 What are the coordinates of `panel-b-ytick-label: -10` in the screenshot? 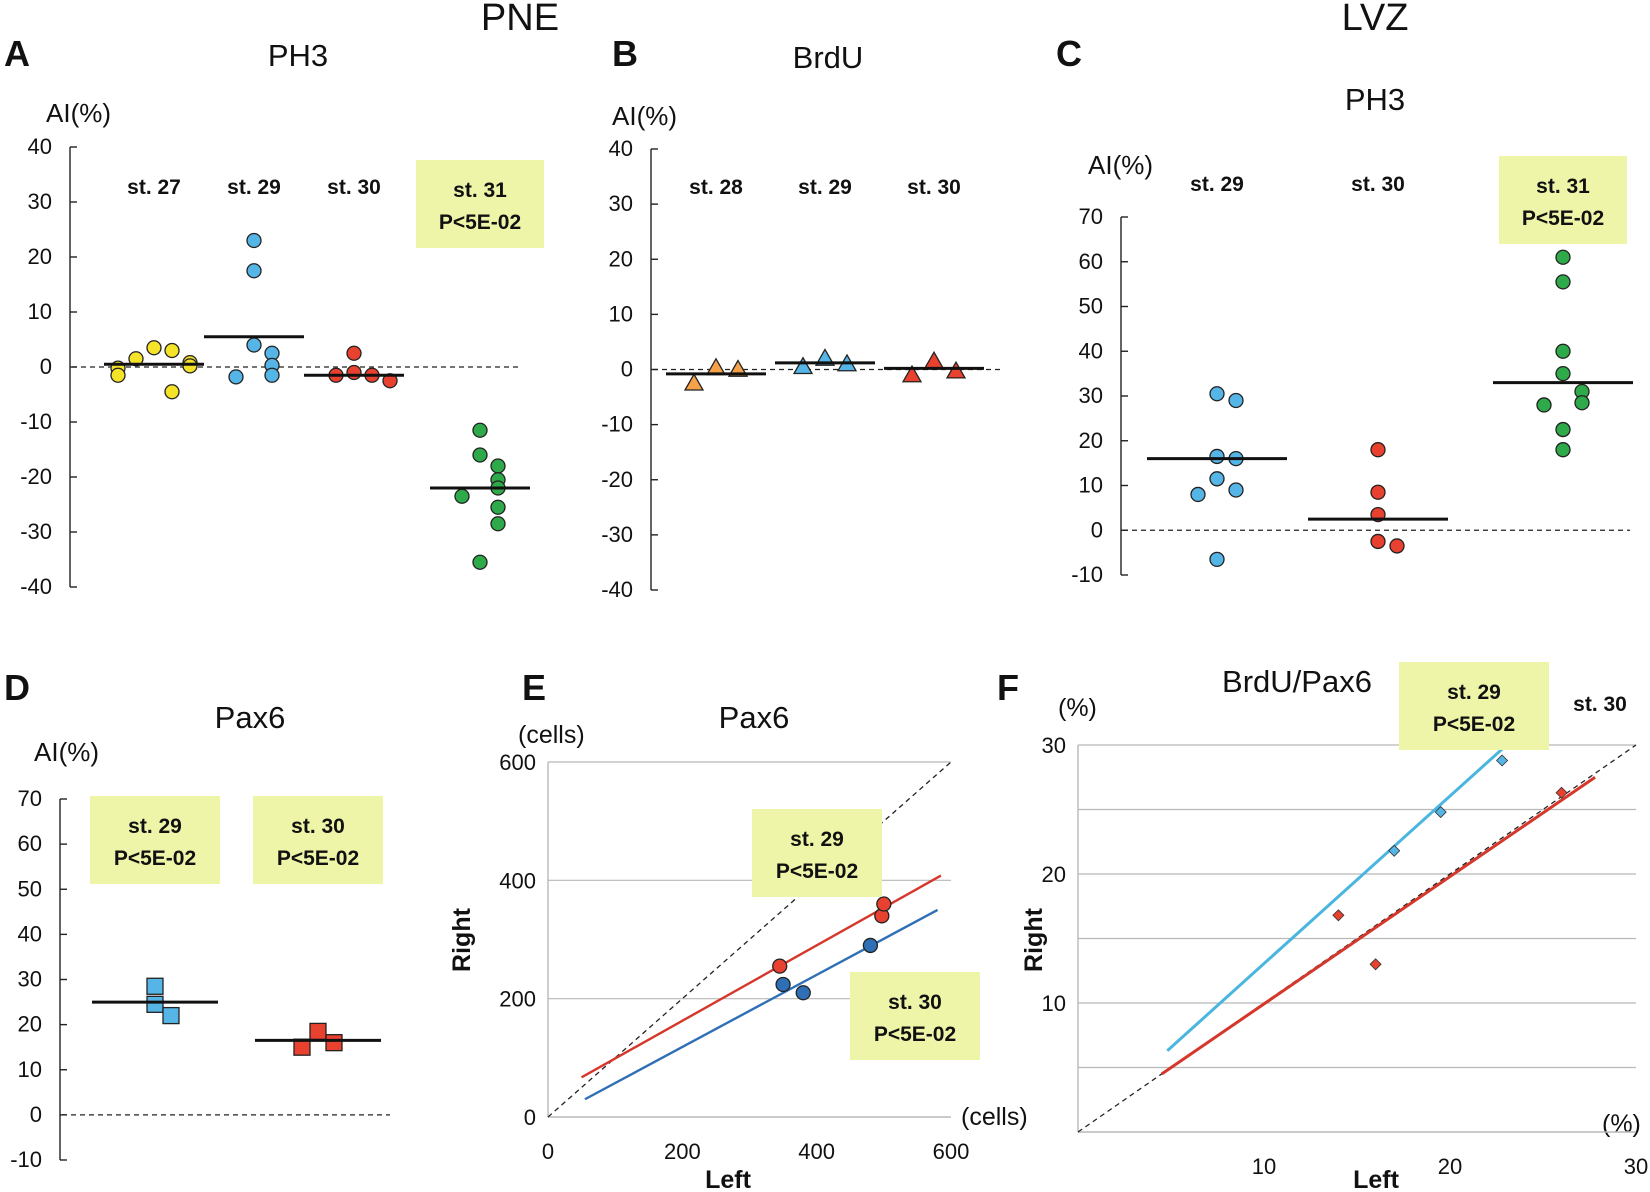 It's located at (617, 424).